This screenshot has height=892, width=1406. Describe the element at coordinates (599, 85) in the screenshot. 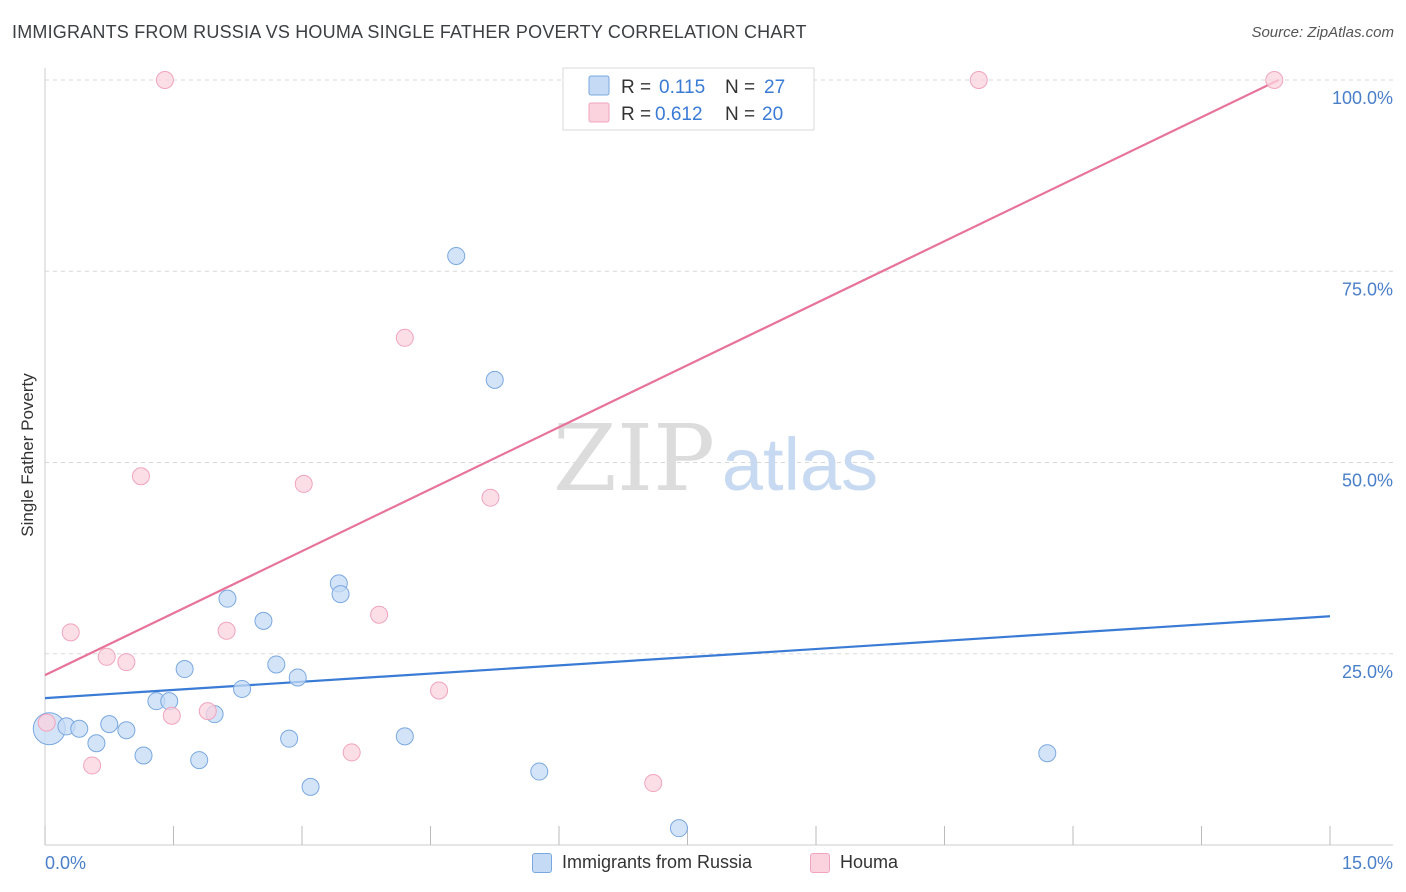

I see `legend-swatch-blue` at that location.